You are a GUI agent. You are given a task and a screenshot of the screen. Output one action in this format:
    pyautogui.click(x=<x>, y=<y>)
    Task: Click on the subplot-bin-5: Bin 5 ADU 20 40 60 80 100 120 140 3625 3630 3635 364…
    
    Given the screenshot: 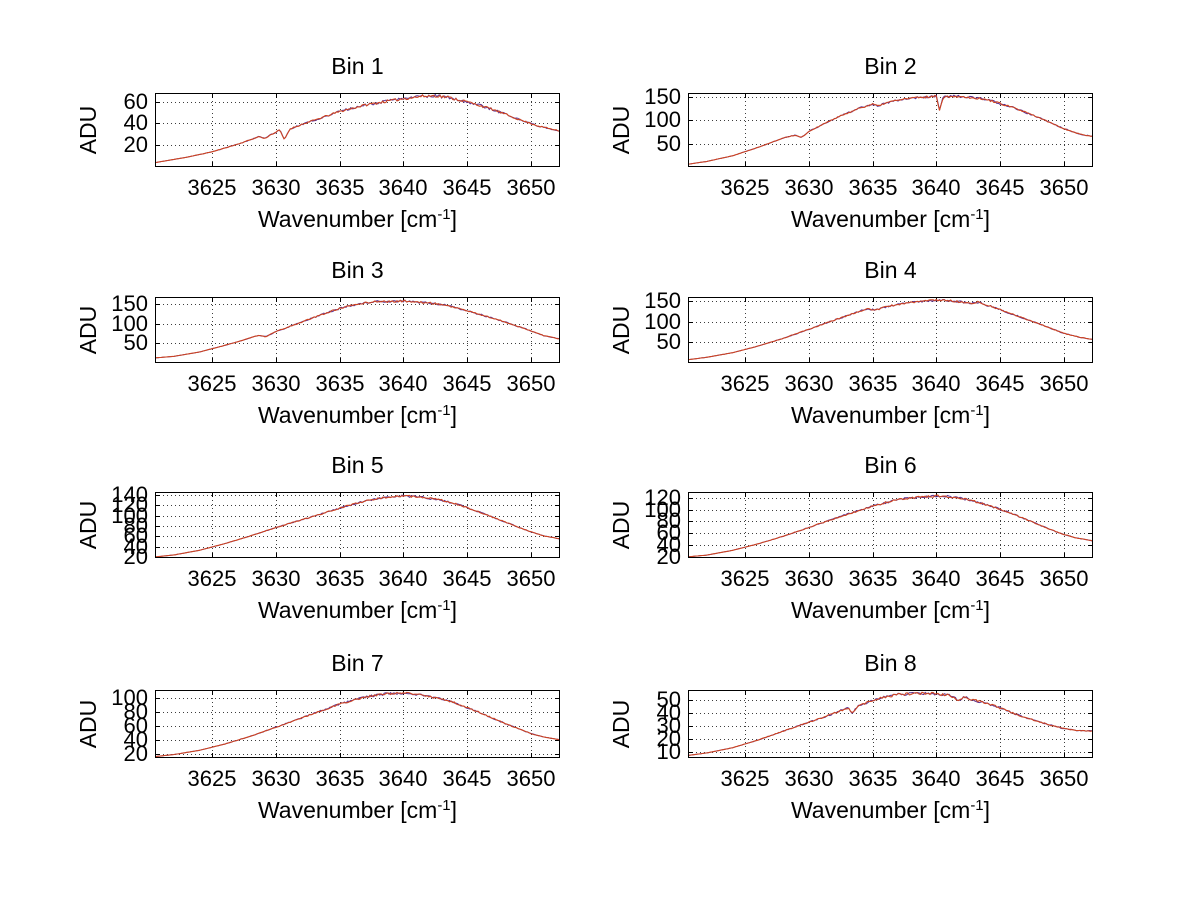 What is the action you would take?
    pyautogui.click(x=317, y=537)
    